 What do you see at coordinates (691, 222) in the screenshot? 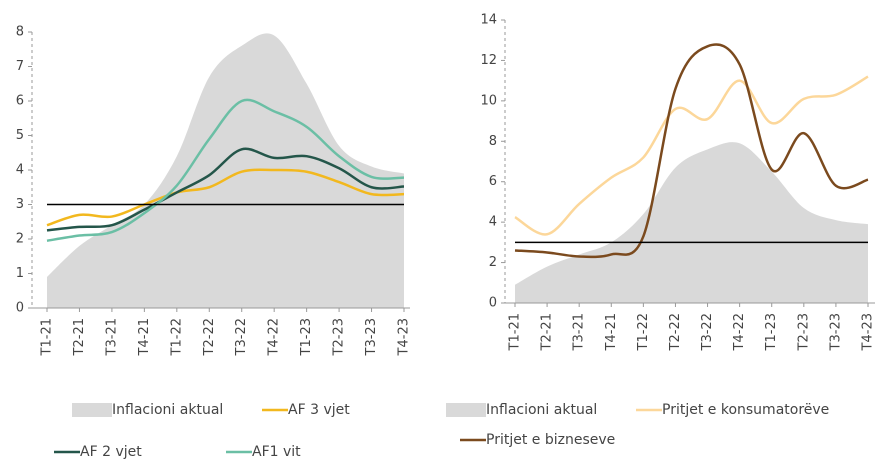
I see `area` at bounding box center [691, 222].